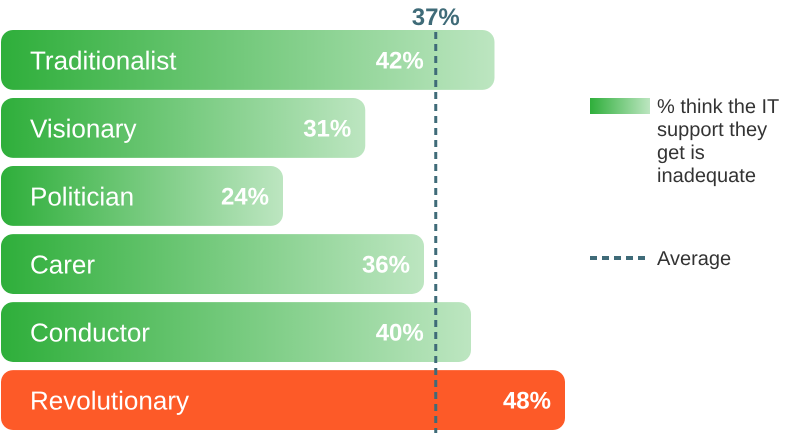  I want to click on y-tick-label: Revolutionary, so click(109, 400).